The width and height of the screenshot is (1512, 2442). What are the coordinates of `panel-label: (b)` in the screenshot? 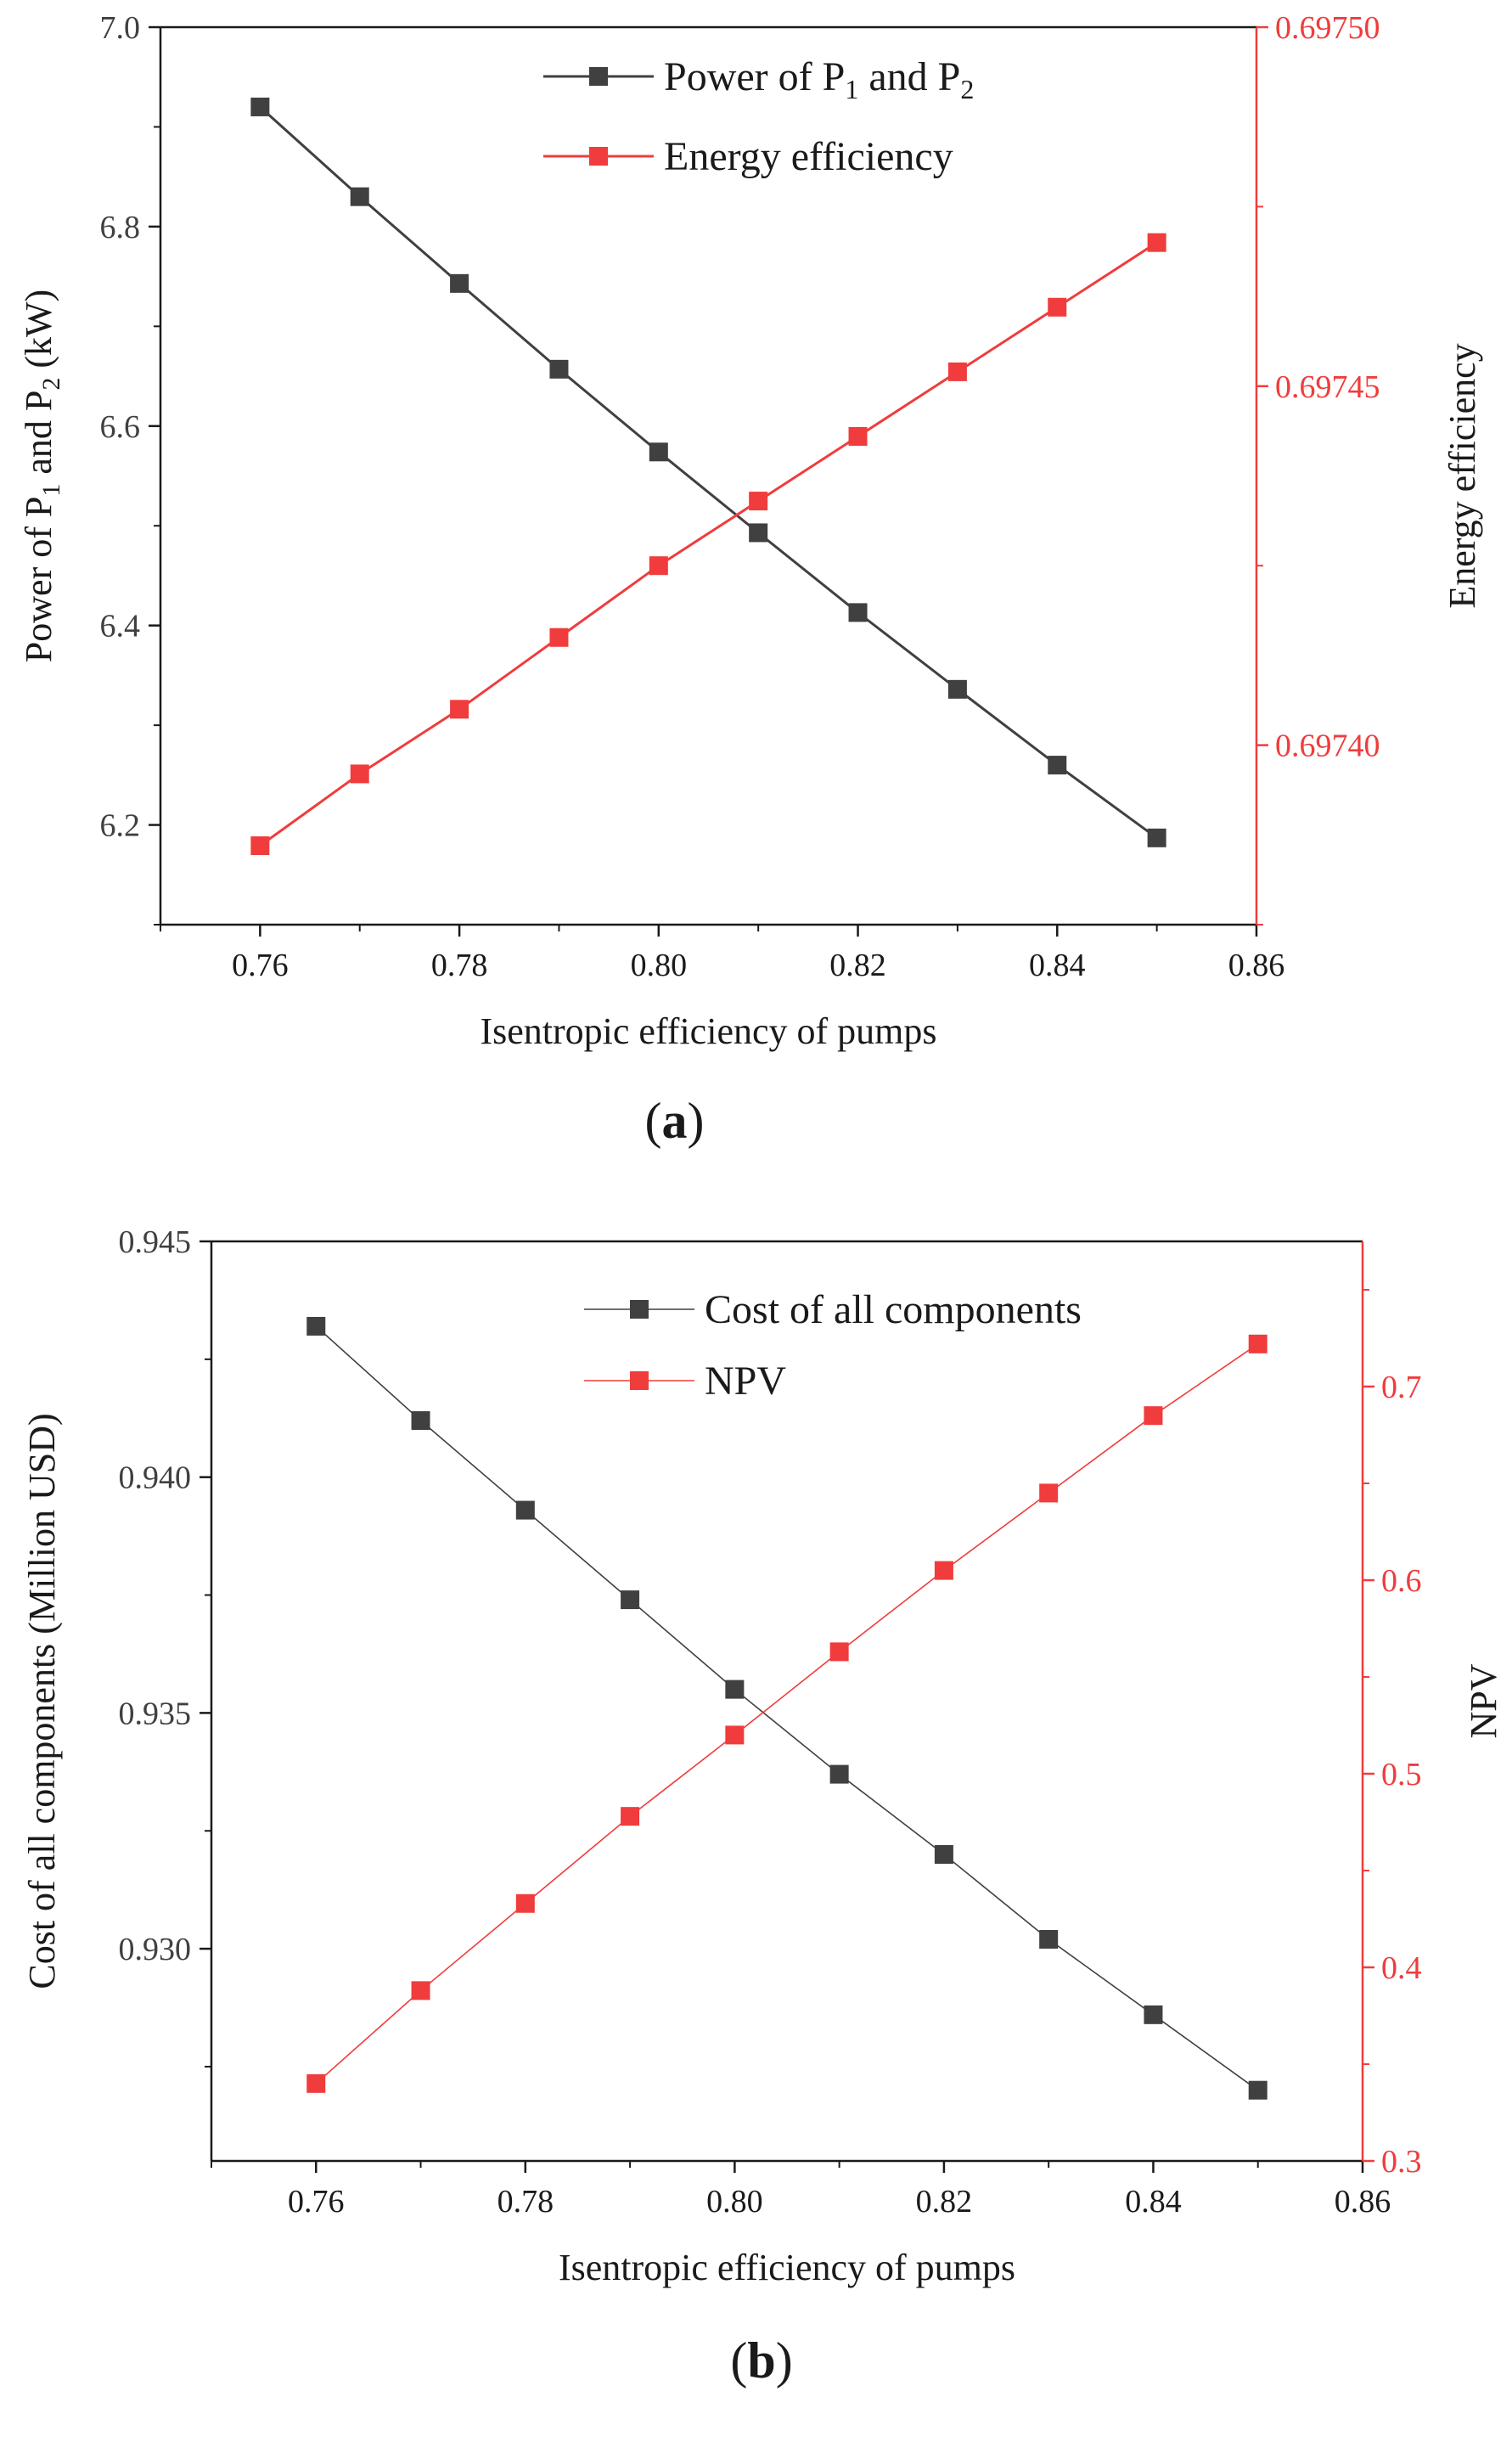 It's located at (761, 2360).